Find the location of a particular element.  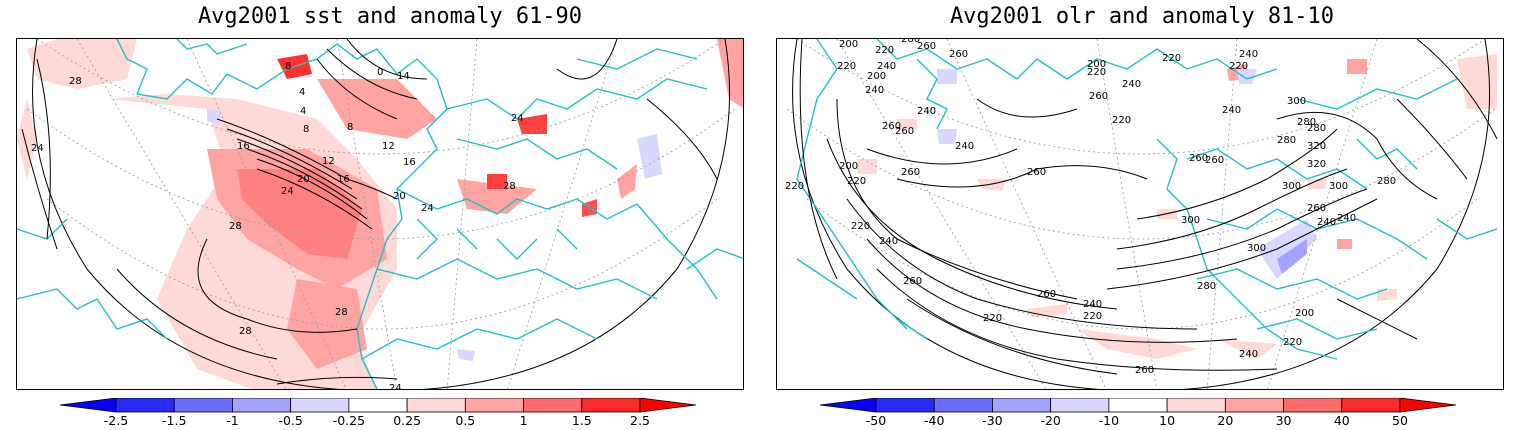

olr-colorbar-tick-label: 50 is located at coordinates (1400, 420).